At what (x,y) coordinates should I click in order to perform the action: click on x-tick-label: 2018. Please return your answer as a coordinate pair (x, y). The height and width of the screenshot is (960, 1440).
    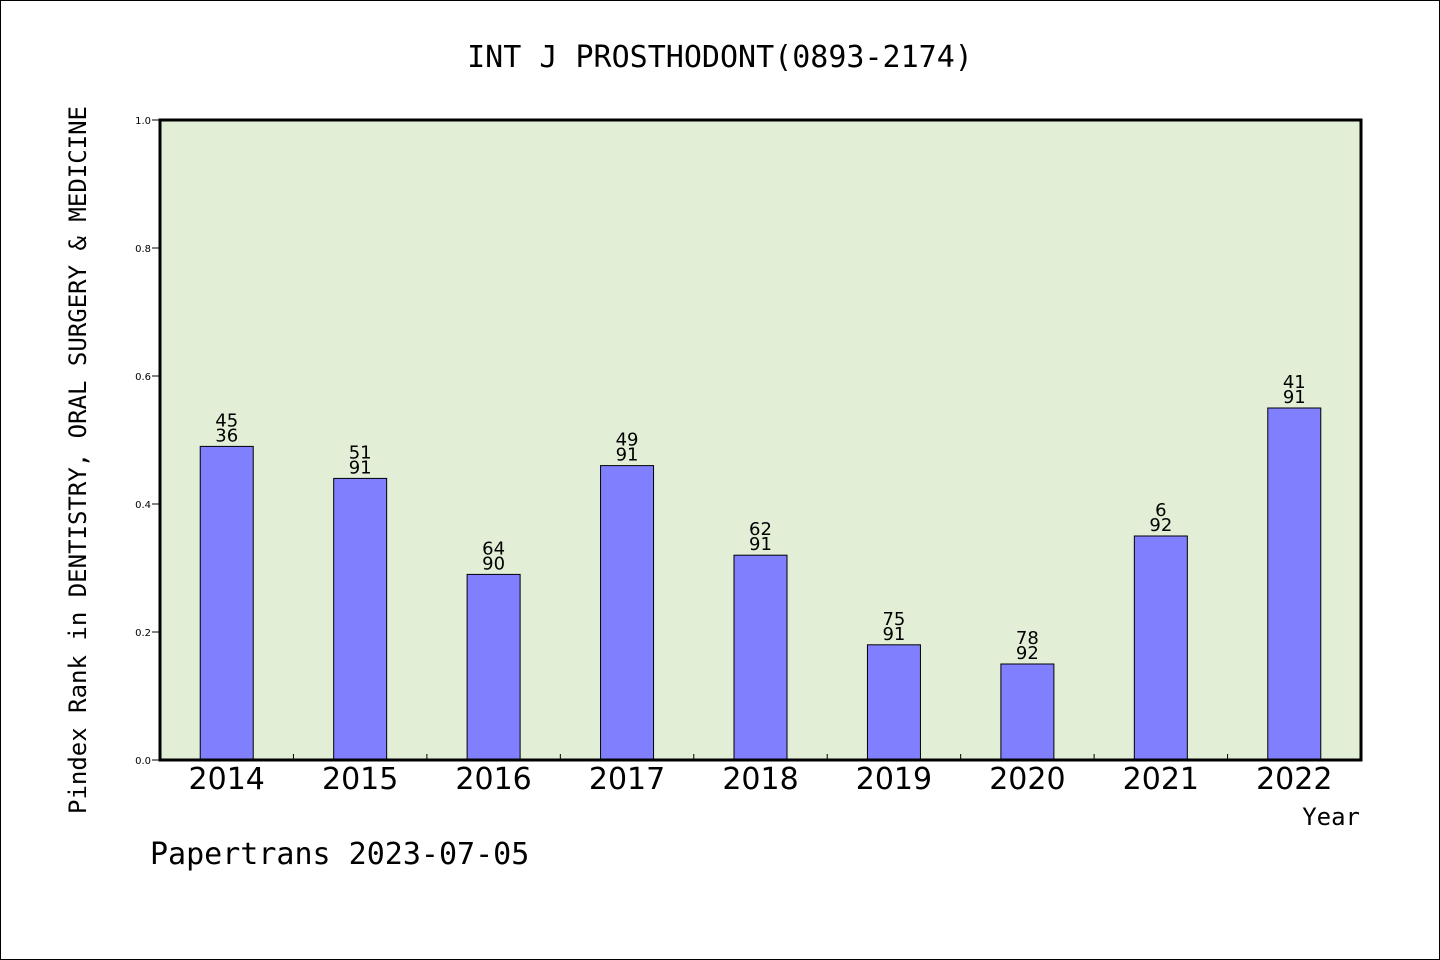
    Looking at the image, I should click on (760, 779).